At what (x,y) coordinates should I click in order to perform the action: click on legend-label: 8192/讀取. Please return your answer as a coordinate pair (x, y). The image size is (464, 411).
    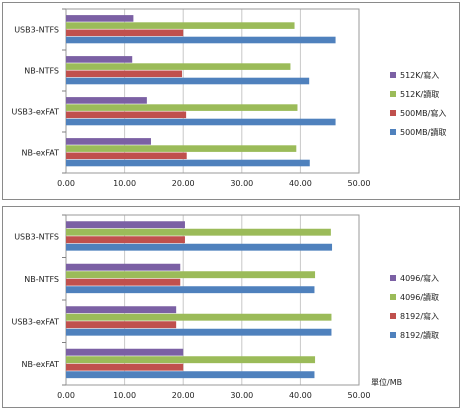
    Looking at the image, I should click on (419, 335).